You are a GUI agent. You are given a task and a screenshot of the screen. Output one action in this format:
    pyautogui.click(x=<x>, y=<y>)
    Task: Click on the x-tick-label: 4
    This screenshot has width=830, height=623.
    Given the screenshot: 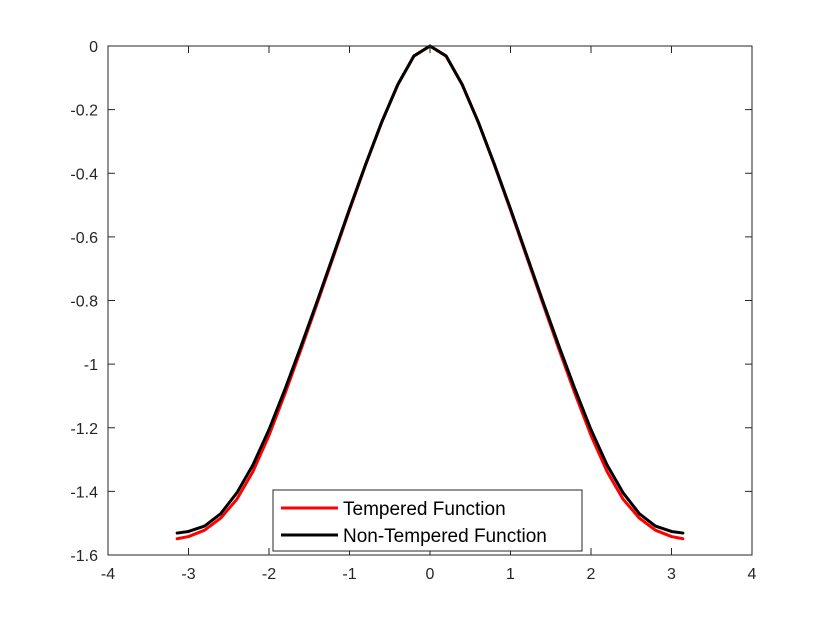 What is the action you would take?
    pyautogui.click(x=752, y=574)
    